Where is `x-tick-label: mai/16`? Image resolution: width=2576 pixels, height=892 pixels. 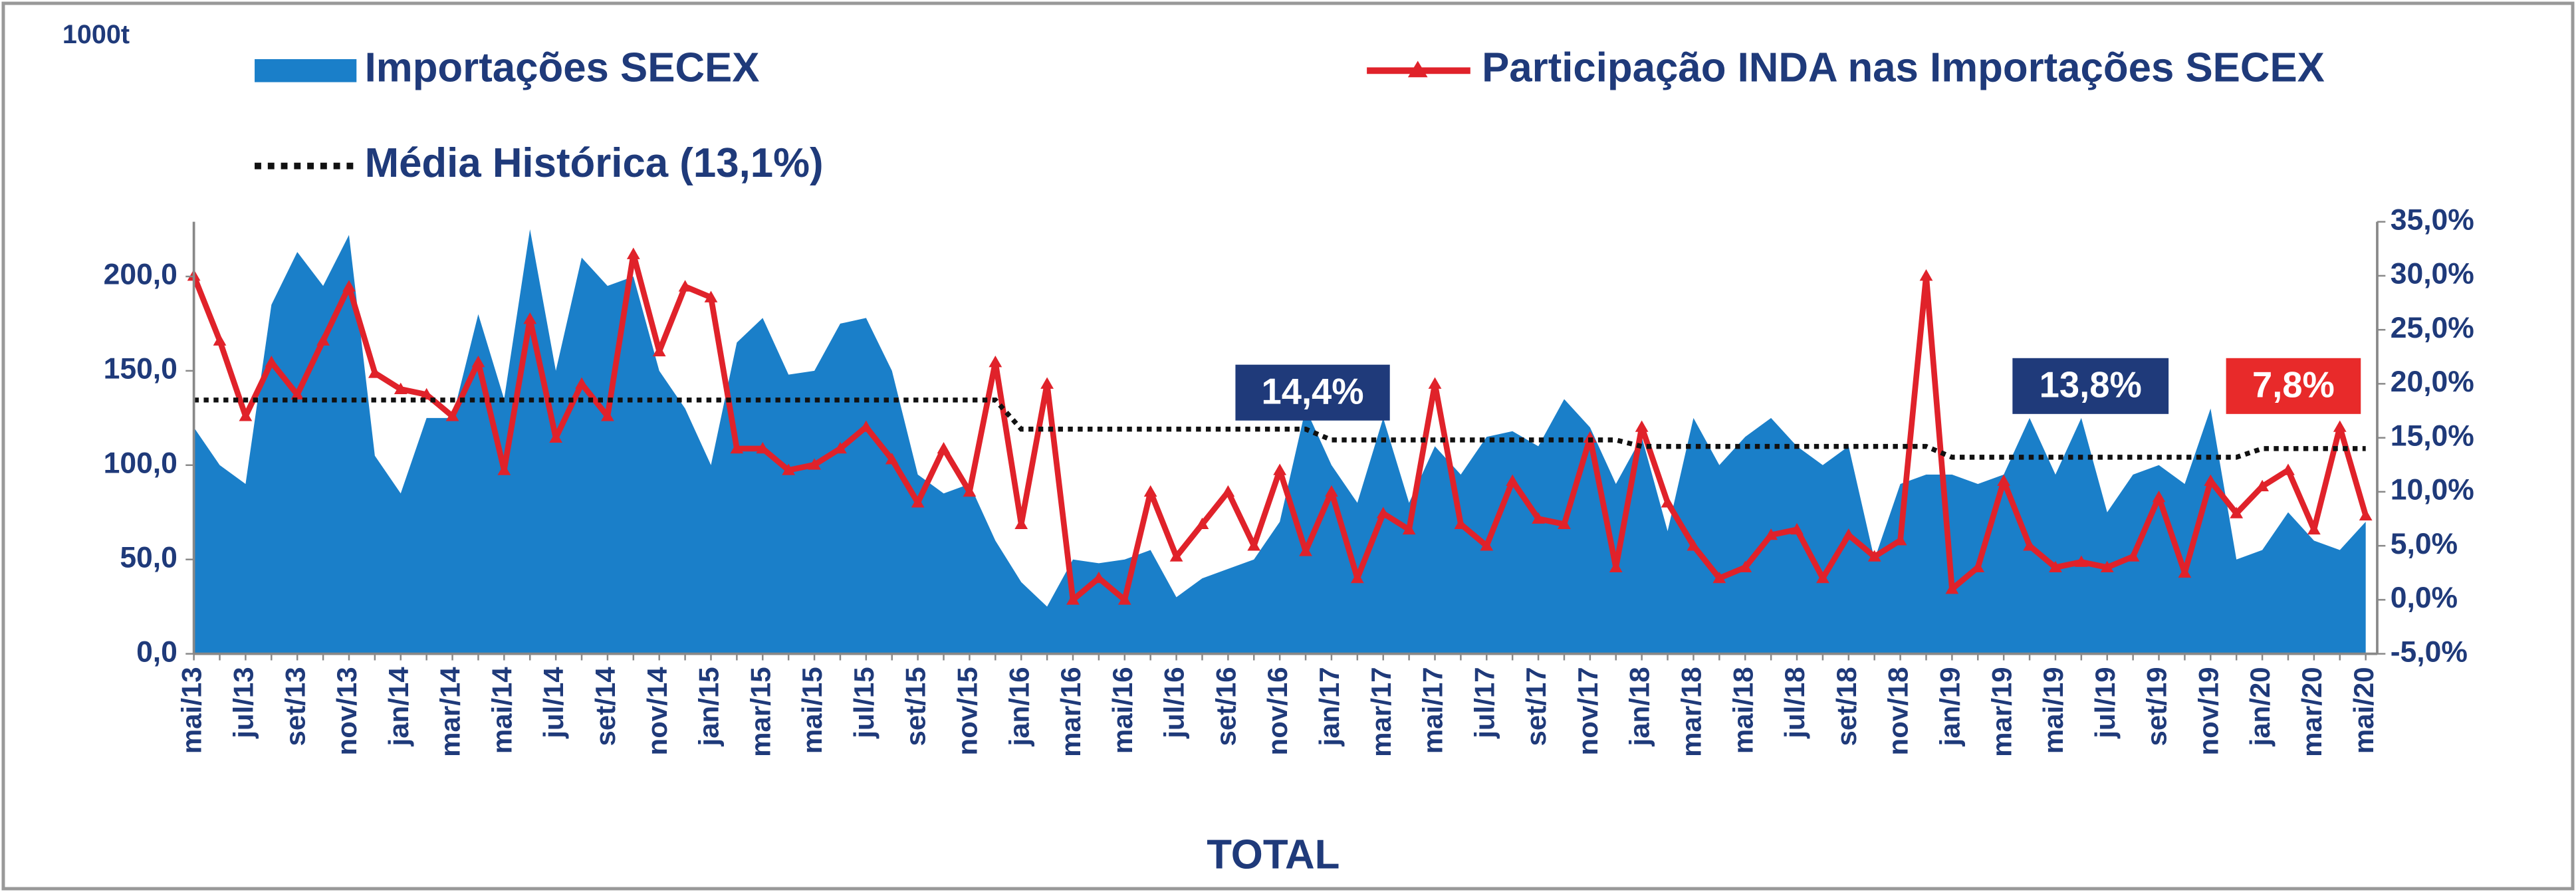
x-tick-label: mai/16 is located at coordinates (1122, 710).